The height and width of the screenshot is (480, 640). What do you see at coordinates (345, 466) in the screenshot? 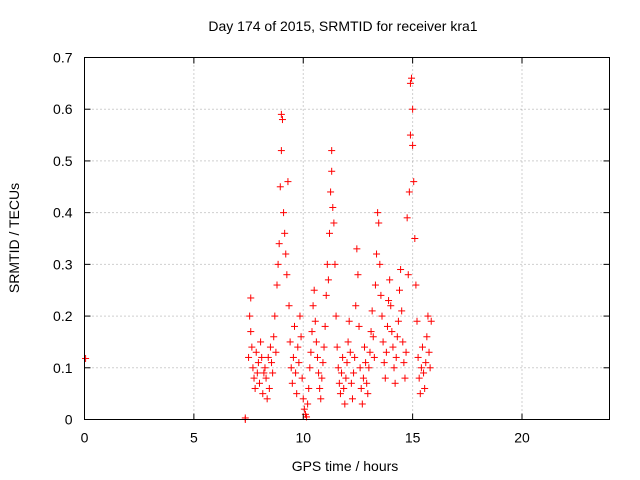
I see `x-axis-label: GPS time / hours` at bounding box center [345, 466].